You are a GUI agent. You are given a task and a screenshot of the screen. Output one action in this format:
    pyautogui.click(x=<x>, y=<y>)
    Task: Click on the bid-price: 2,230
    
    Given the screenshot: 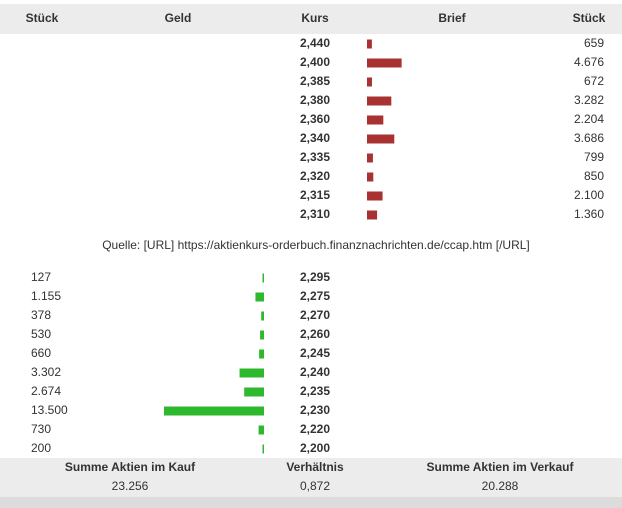 What is the action you would take?
    pyautogui.click(x=315, y=410)
    